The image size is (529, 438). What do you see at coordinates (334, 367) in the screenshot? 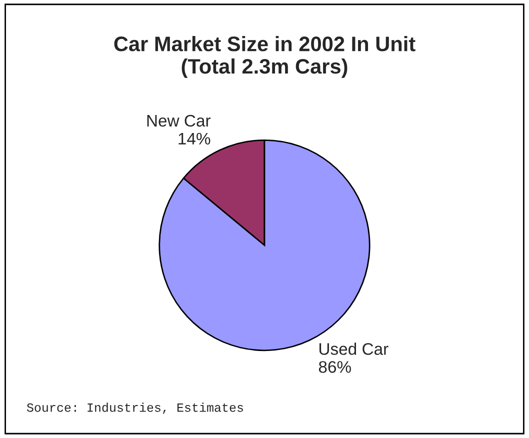
I see `data-label: 86%` at bounding box center [334, 367].